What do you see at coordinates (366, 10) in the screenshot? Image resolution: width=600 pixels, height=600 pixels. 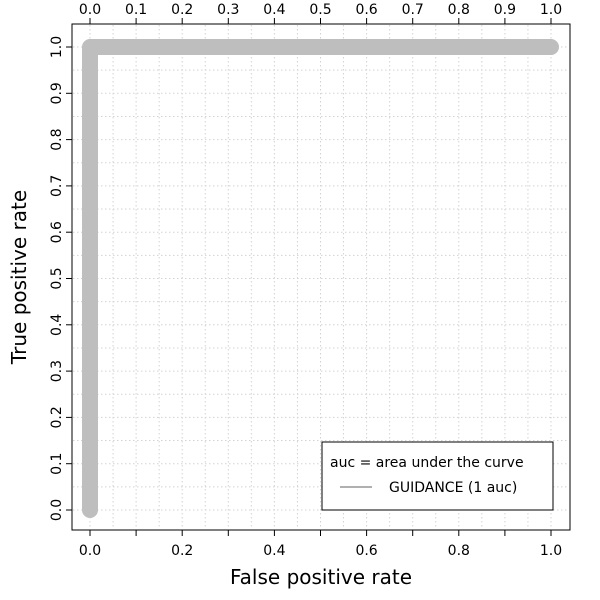 I see `x-tick-label-top: 0.6` at bounding box center [366, 10].